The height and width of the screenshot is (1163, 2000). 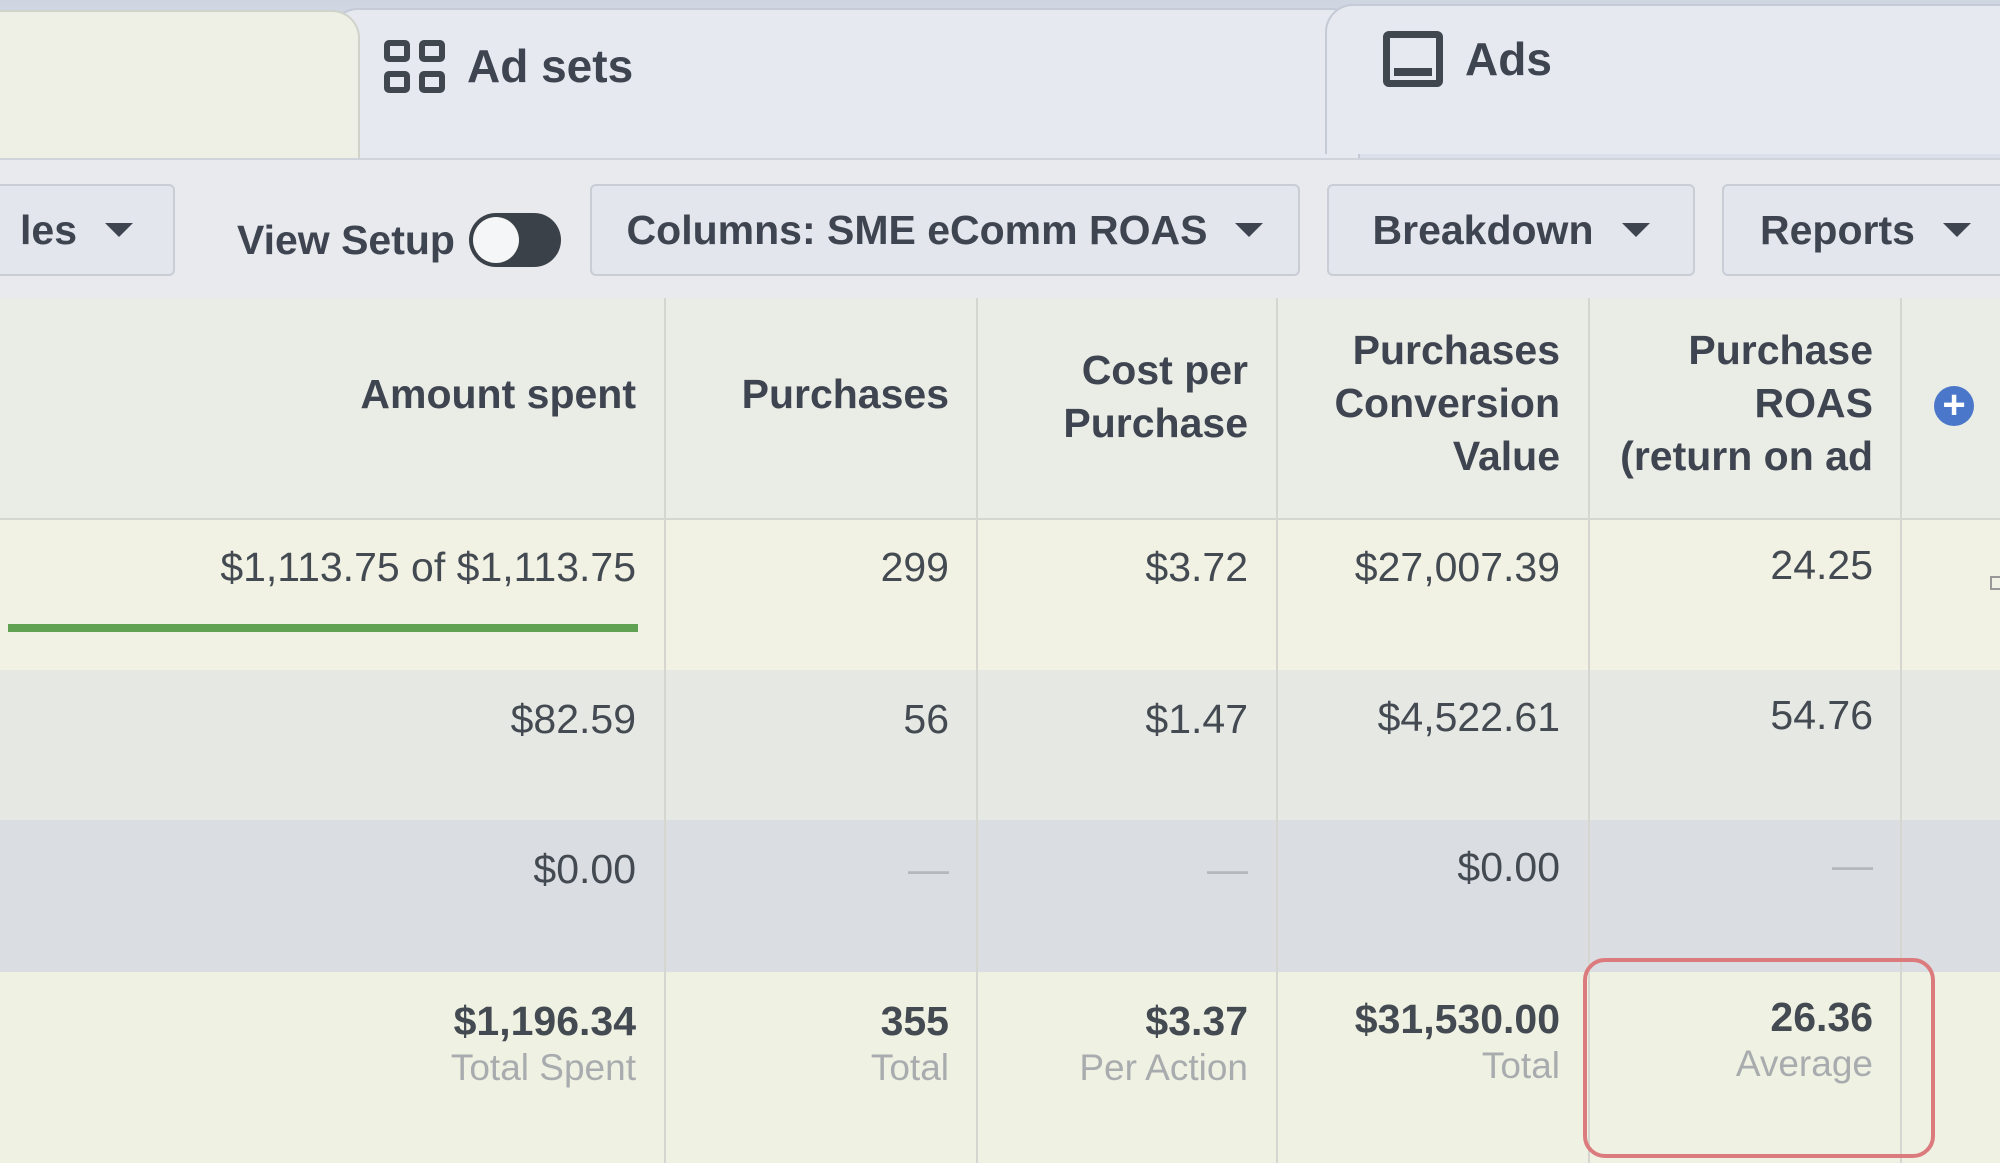 What do you see at coordinates (1155, 397) in the screenshot?
I see `header-cost-per-purchase: Cost per Purchase` at bounding box center [1155, 397].